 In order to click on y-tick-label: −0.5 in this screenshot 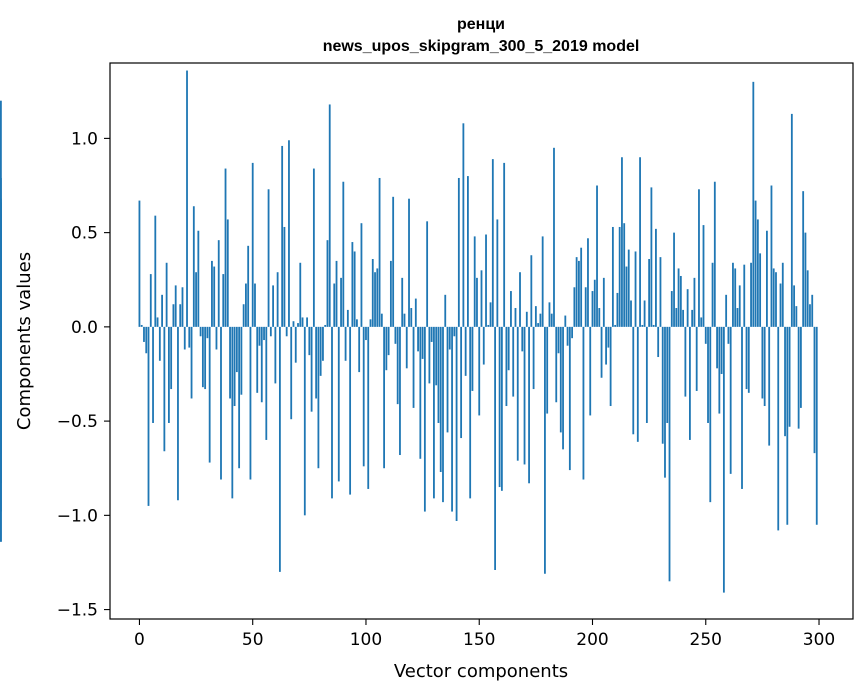, I will do `click(77, 422)`.